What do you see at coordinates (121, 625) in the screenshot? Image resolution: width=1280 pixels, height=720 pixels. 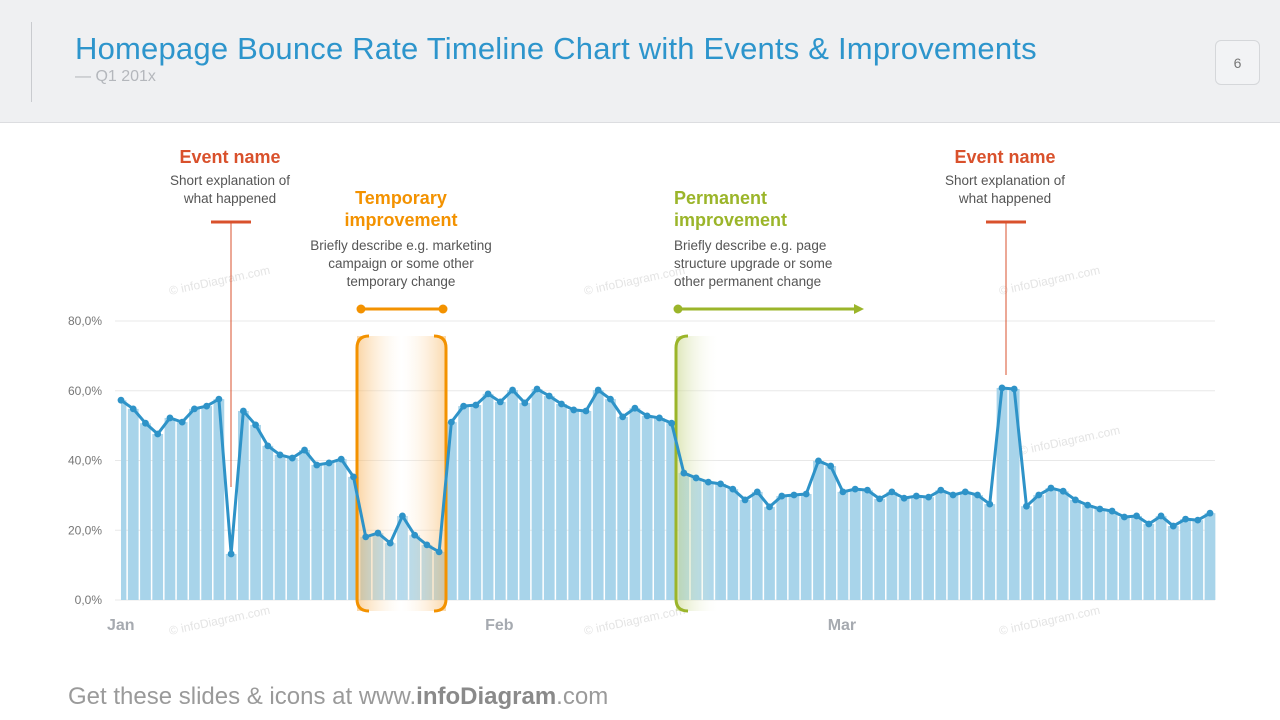 I see `x-month-label: Jan` at bounding box center [121, 625].